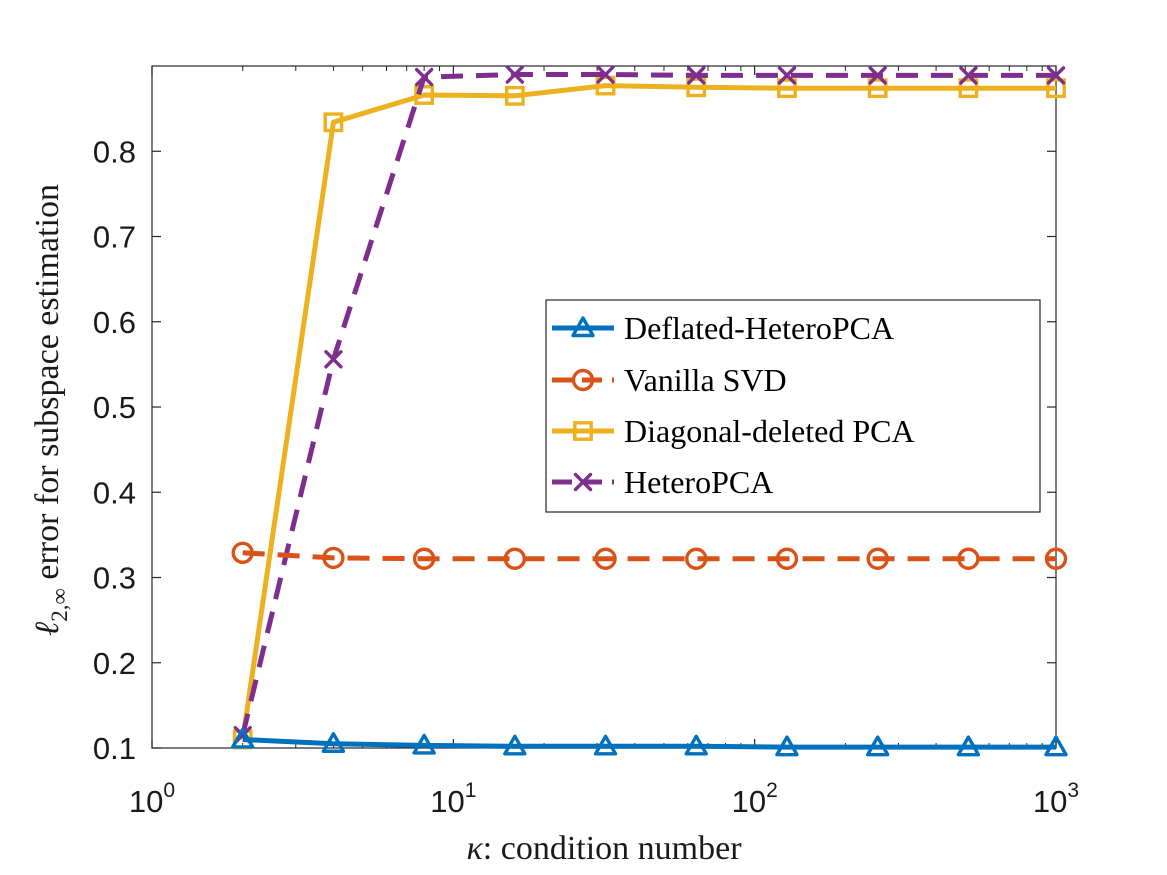 The image size is (1167, 875). I want to click on legend-label-diagonal-deleted-pca: Diagonal-deleted PCA, so click(769, 431).